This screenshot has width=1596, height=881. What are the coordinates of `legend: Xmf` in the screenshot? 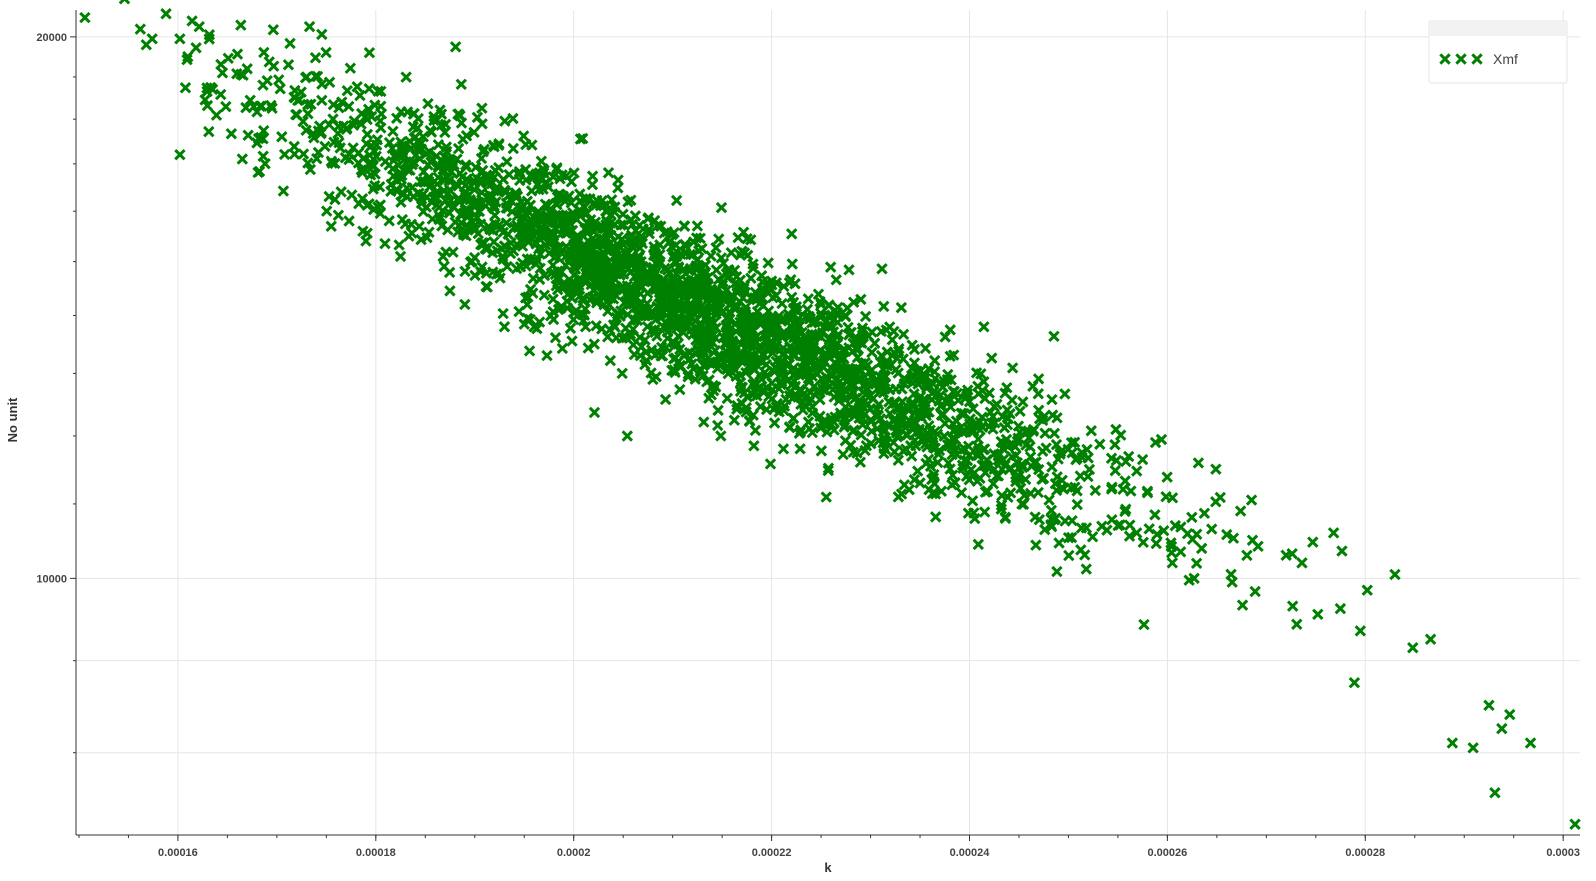 It's located at (1498, 52).